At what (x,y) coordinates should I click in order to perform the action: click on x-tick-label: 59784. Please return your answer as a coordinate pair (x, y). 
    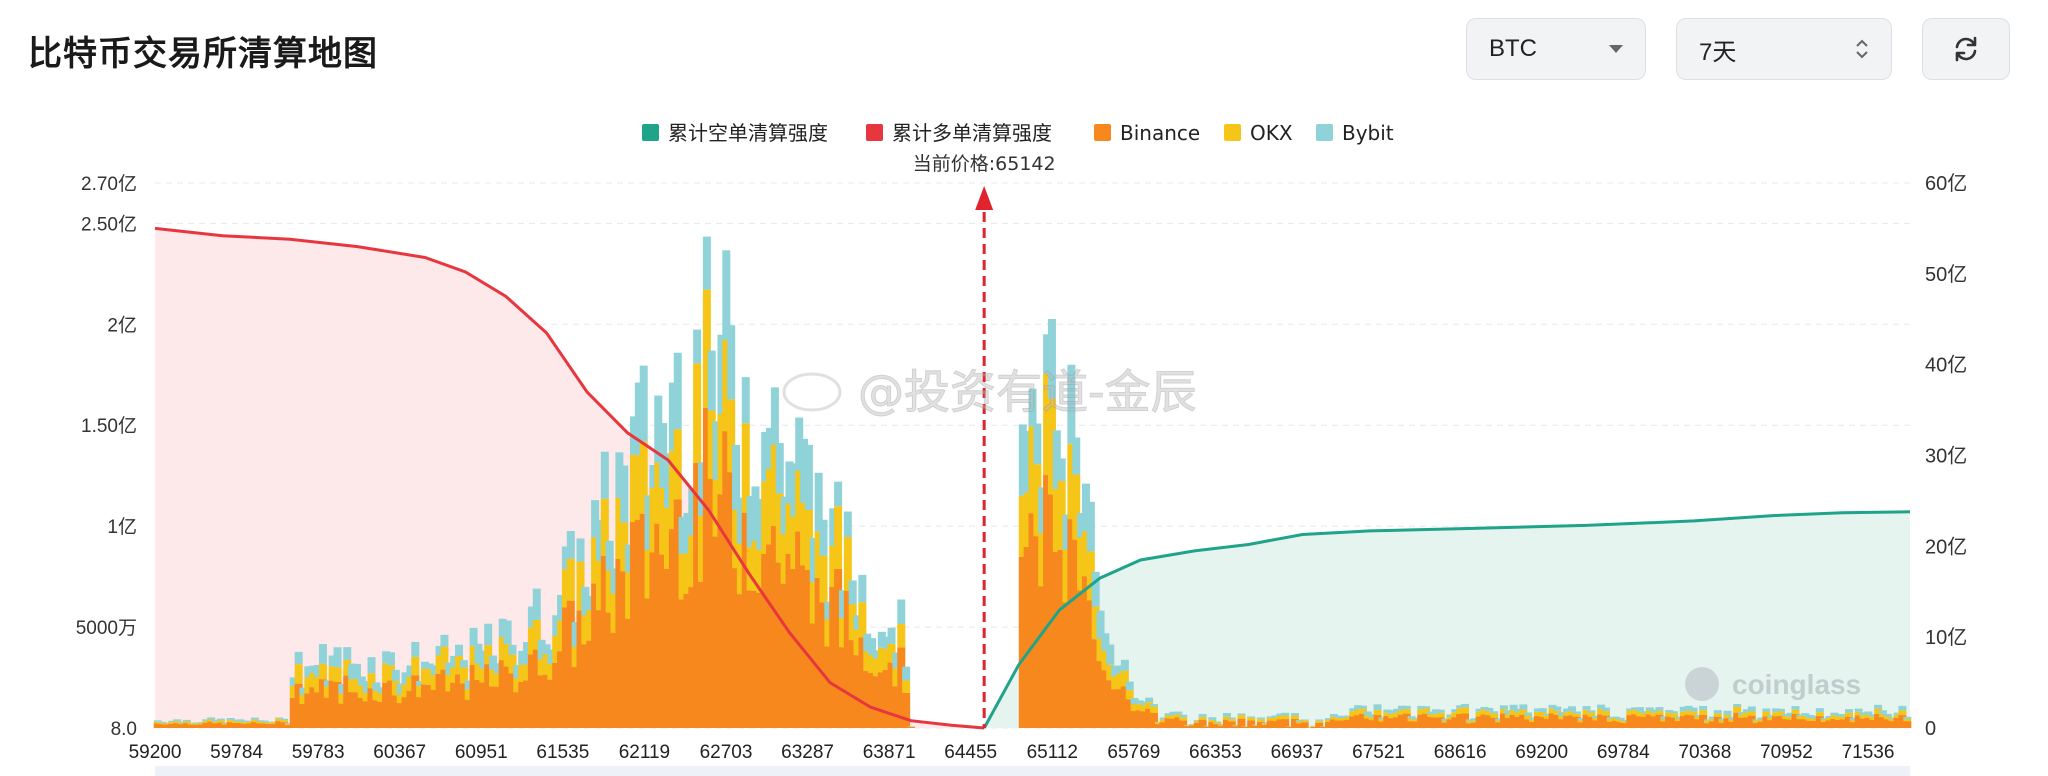
    Looking at the image, I should click on (236, 752).